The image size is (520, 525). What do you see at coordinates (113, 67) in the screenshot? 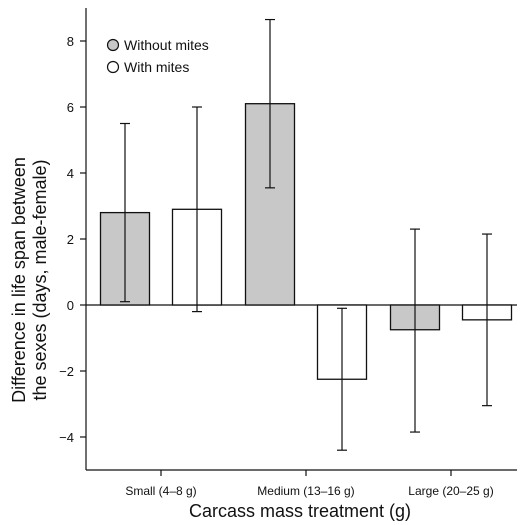
I see `legend-marker-with-mites` at bounding box center [113, 67].